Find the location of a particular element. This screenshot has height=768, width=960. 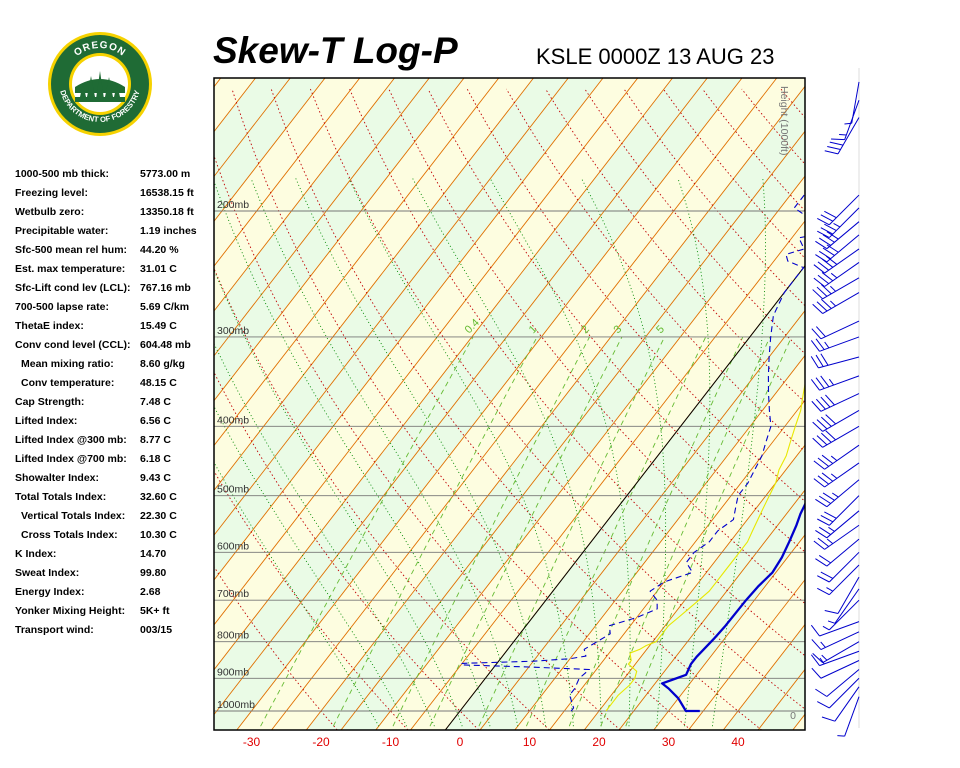

index-value: 767.16 mb is located at coordinates (165, 288).